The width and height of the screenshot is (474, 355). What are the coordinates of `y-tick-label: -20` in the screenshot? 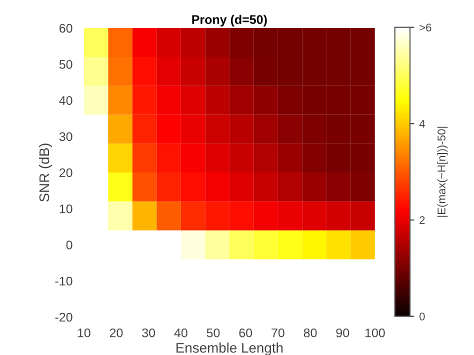 It's located at (63, 317).